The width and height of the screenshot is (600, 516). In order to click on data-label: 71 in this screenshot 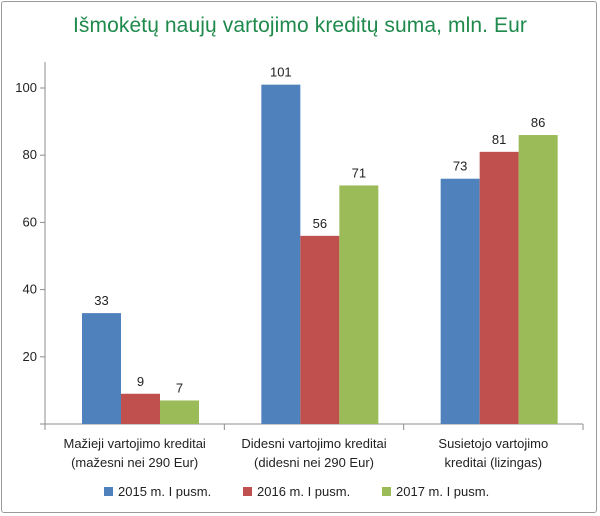, I will do `click(359, 172)`.